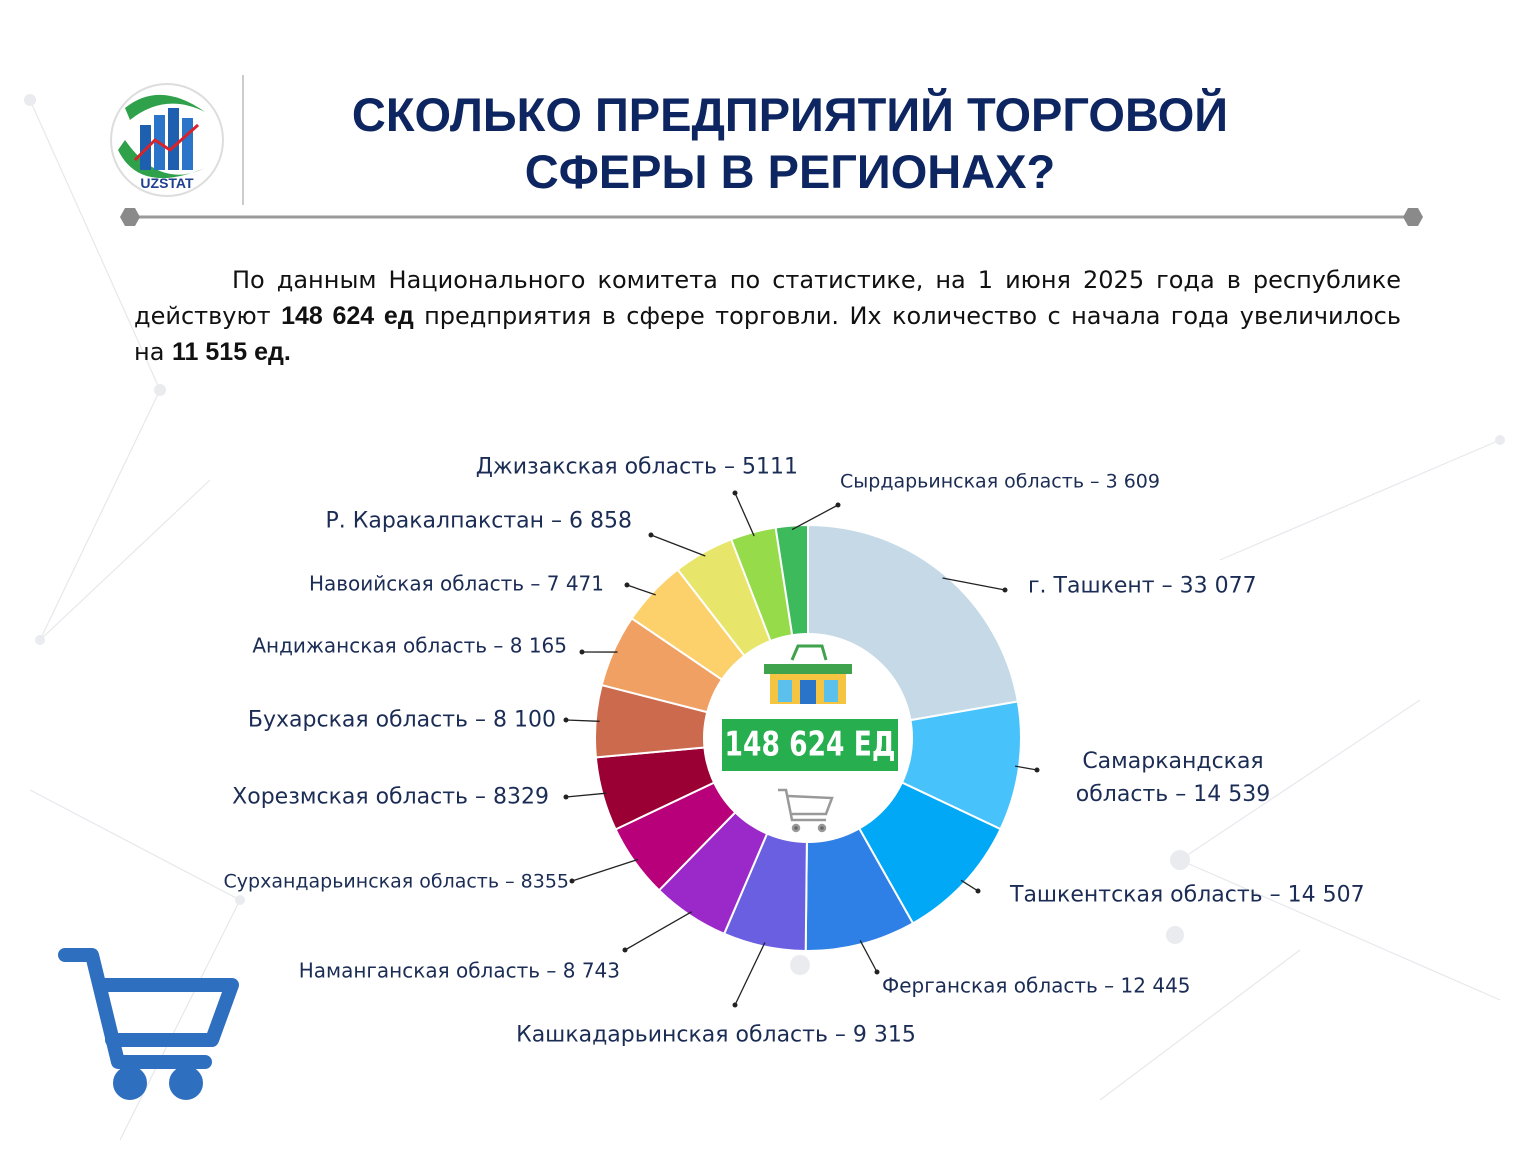  What do you see at coordinates (459, 970) in the screenshot?
I see `slice-label: Наманганская область – 8 743` at bounding box center [459, 970].